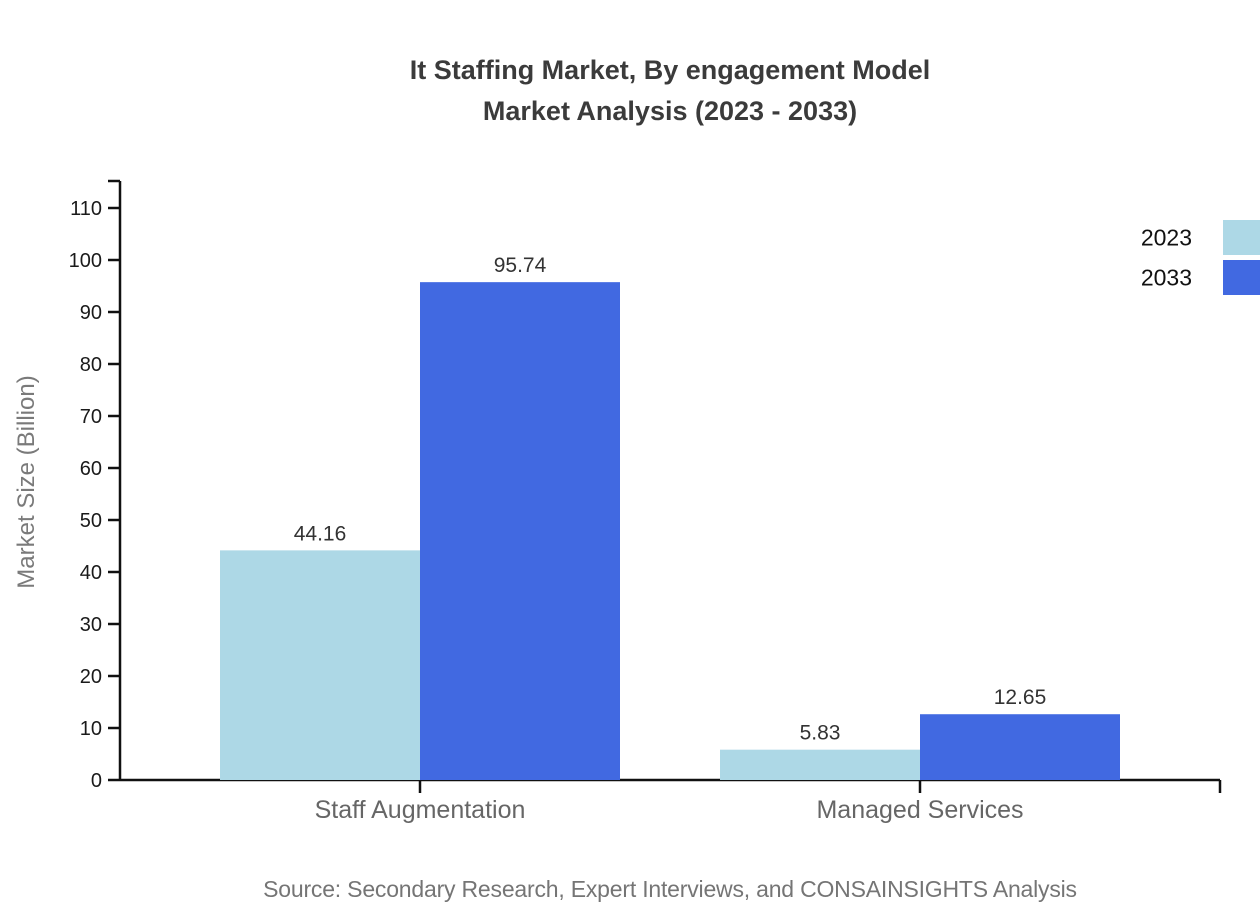 This screenshot has height=920, width=1260. Describe the element at coordinates (1020, 747) in the screenshot. I see `bar-2033-managed-services` at that location.